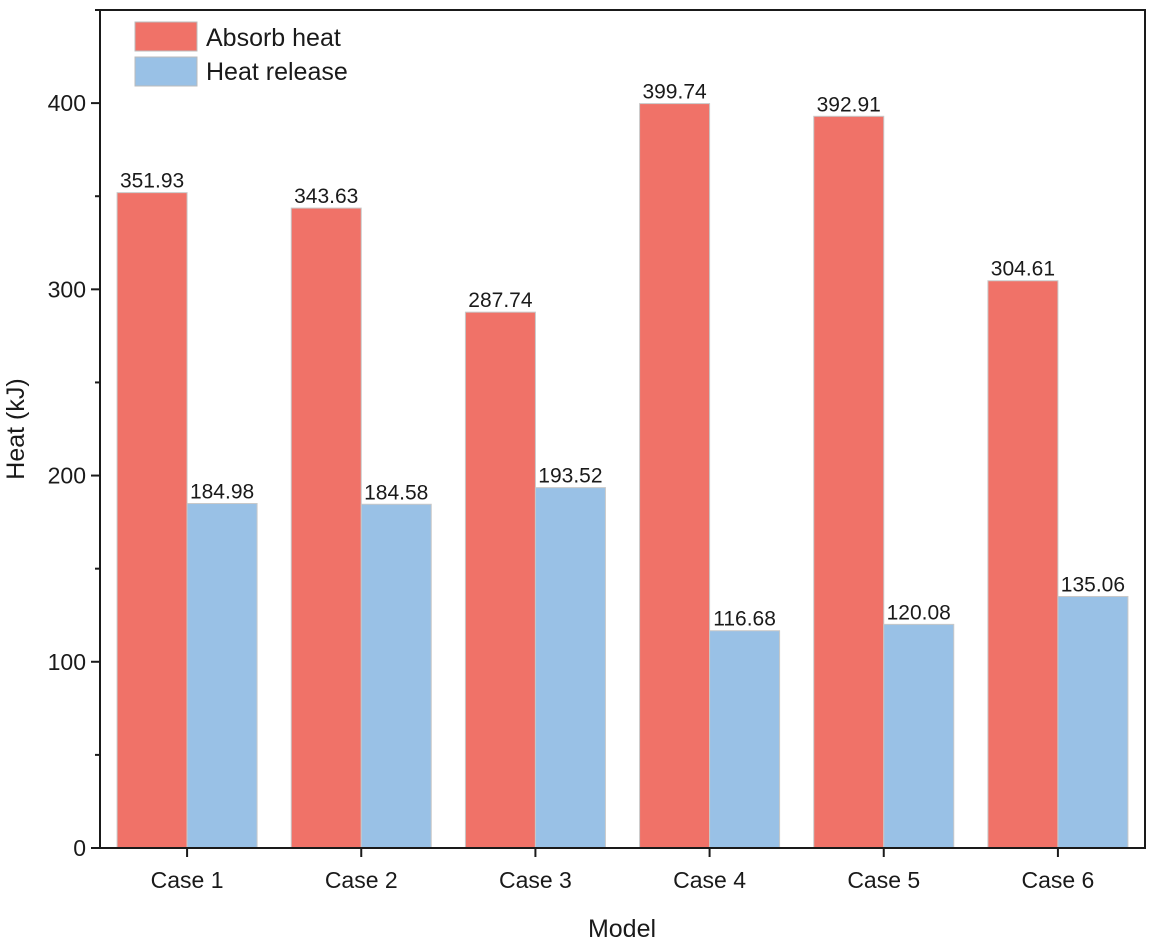 The width and height of the screenshot is (1155, 942). I want to click on data-label-heat-release-case-2: 184.58, so click(396, 492).